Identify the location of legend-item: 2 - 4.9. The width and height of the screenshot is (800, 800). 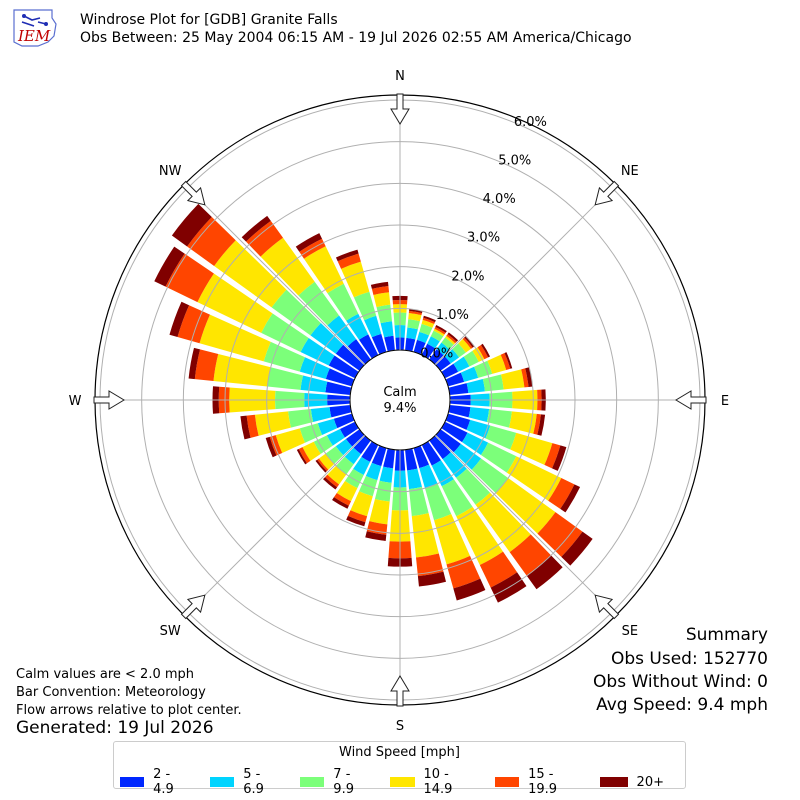
(154, 782).